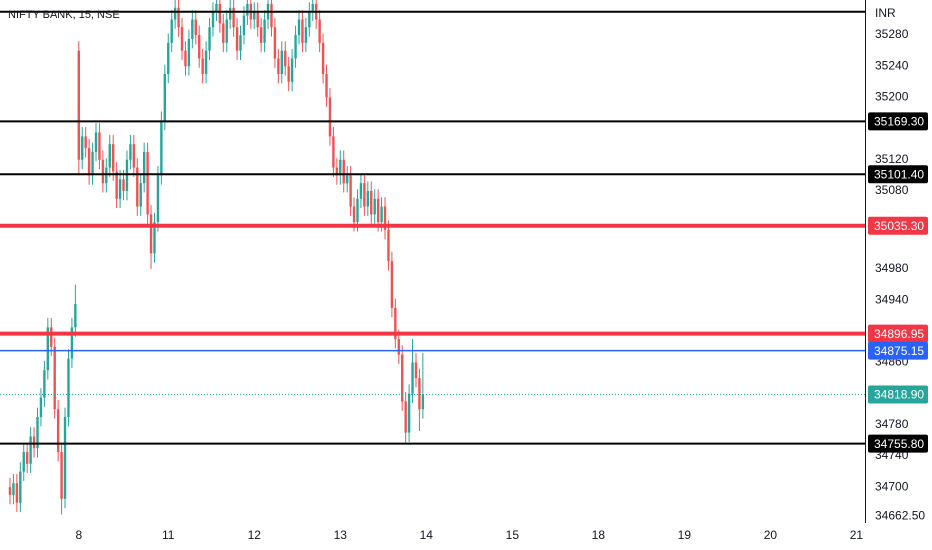  I want to click on x-tick-label: 13, so click(341, 535).